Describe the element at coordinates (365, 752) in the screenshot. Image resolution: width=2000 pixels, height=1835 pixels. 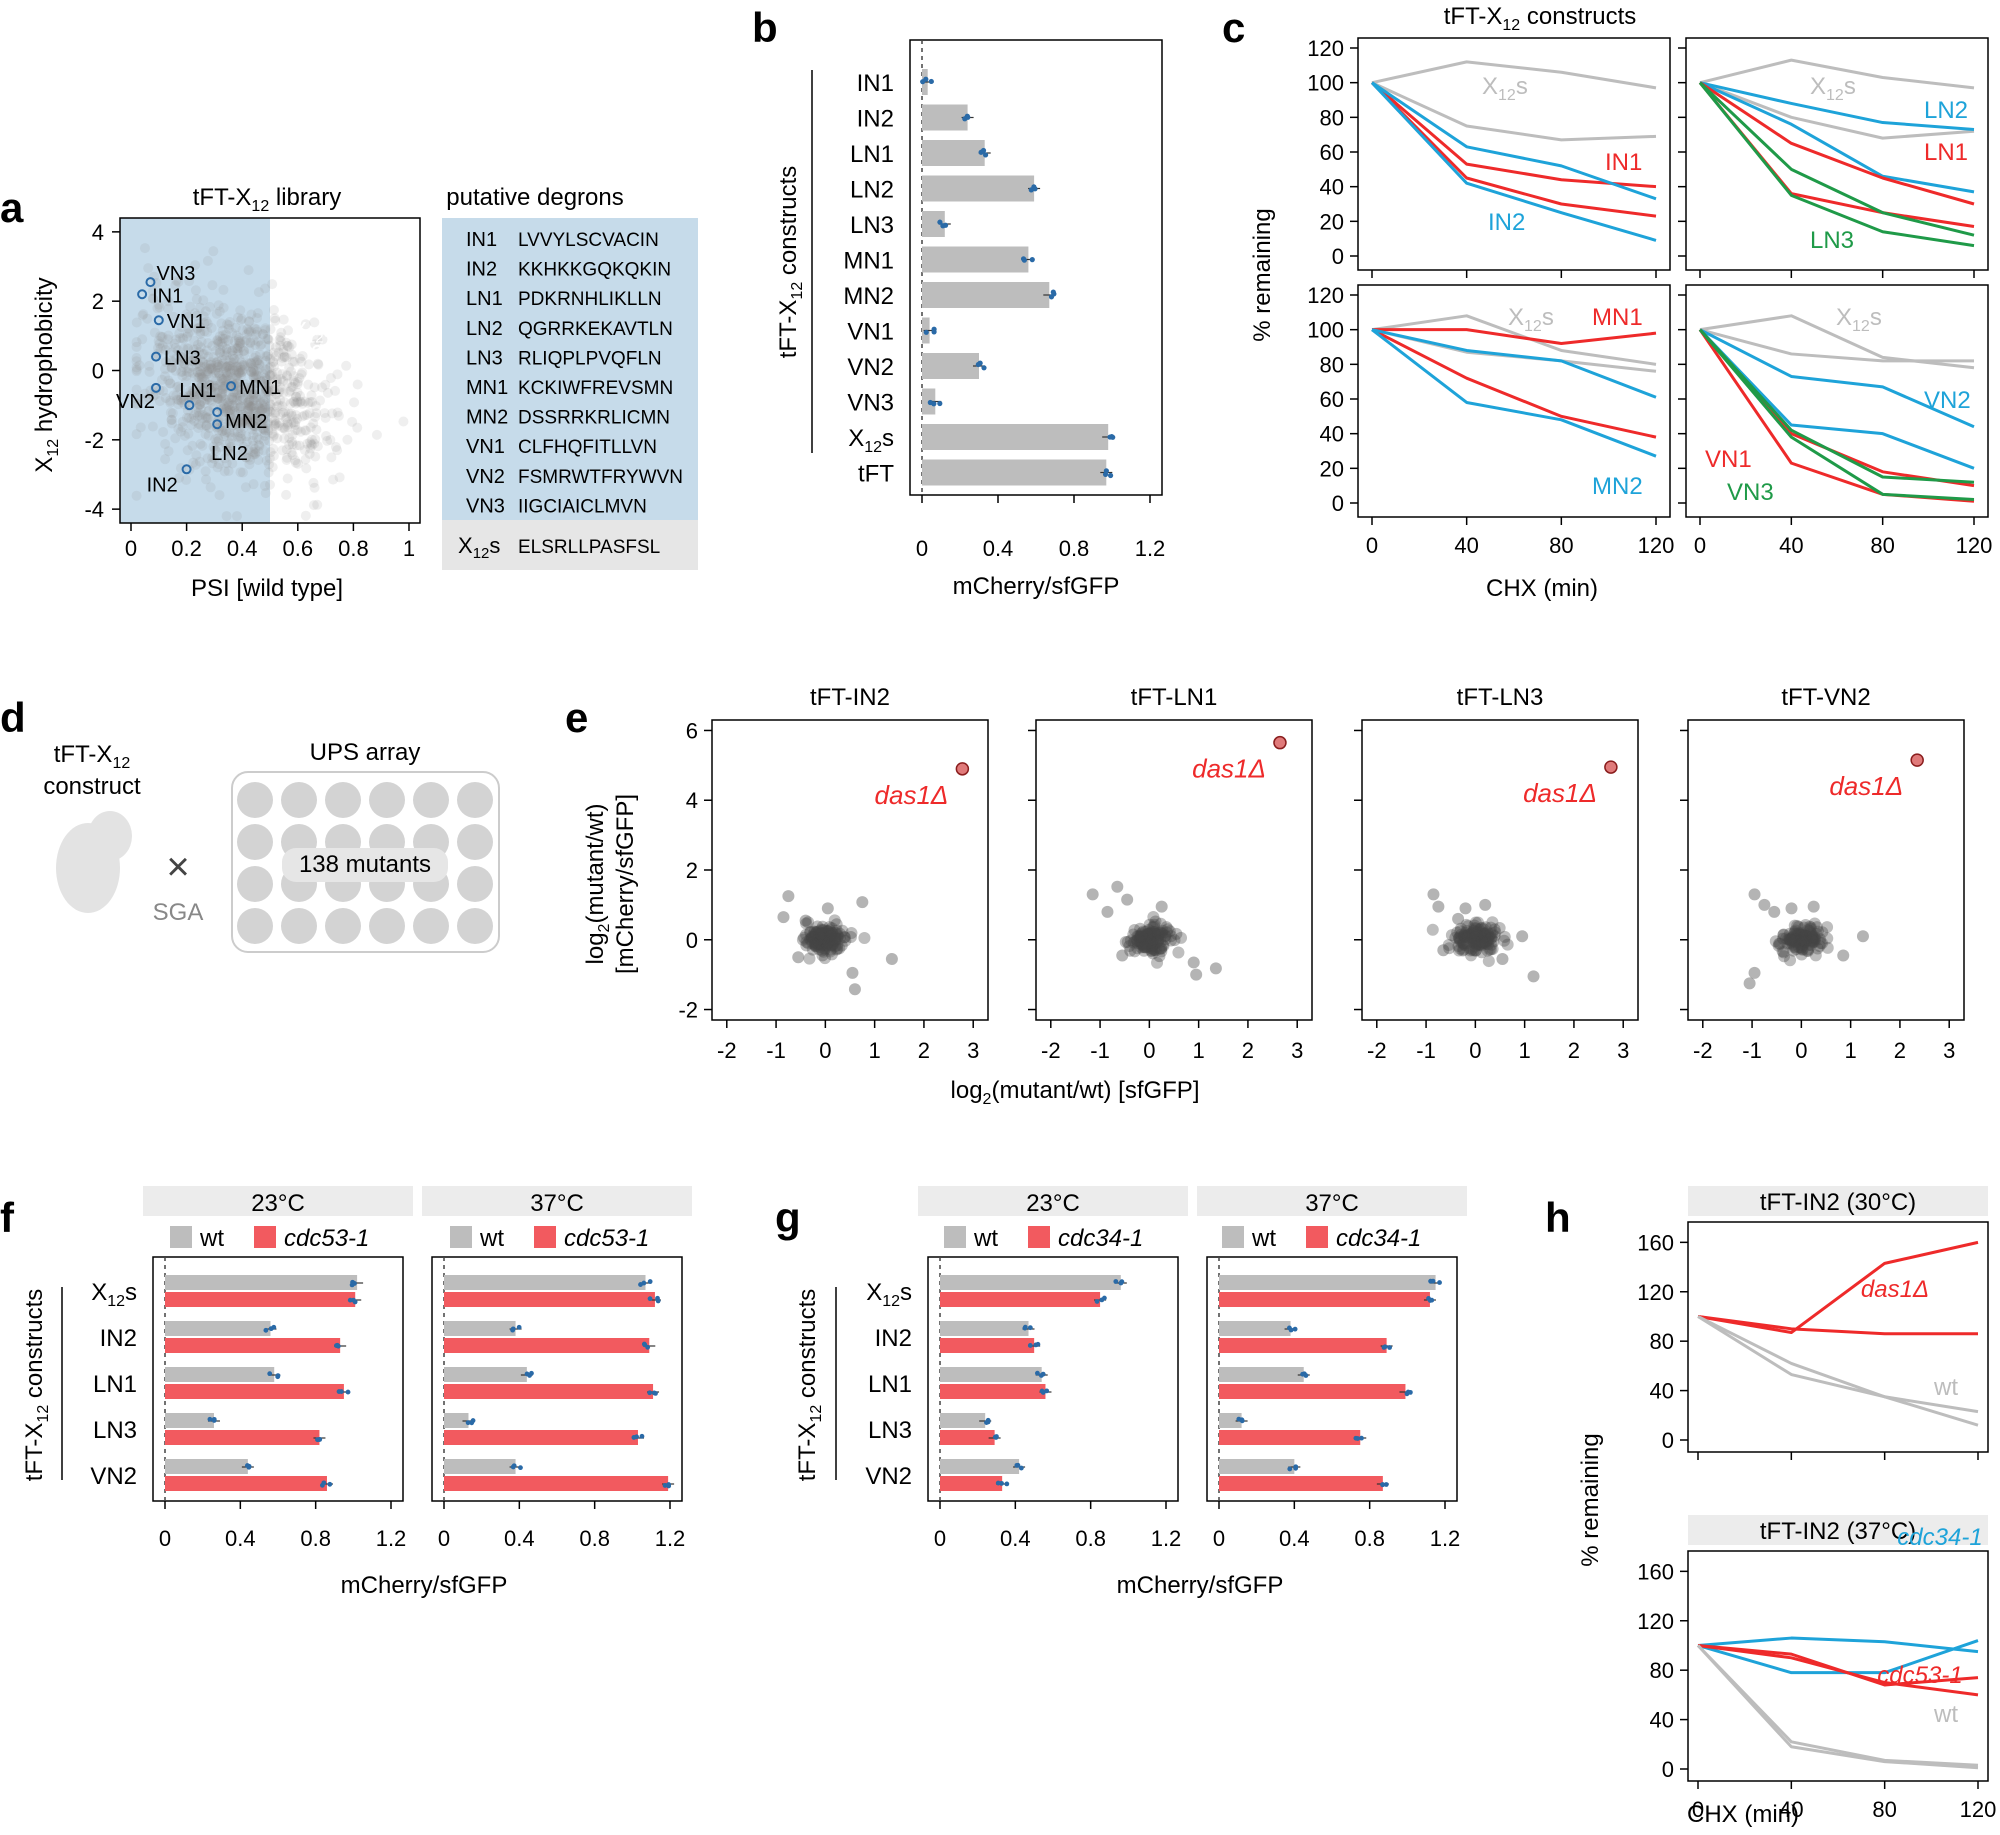
I see `panel-d-array-title: UPS array` at that location.